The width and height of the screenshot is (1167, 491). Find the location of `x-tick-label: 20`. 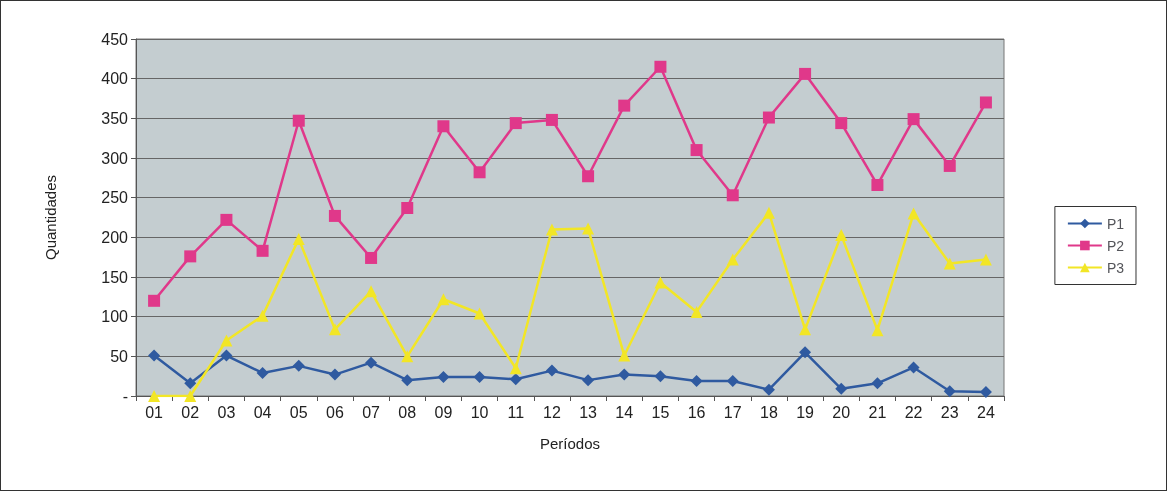

x-tick-label: 20 is located at coordinates (841, 412).